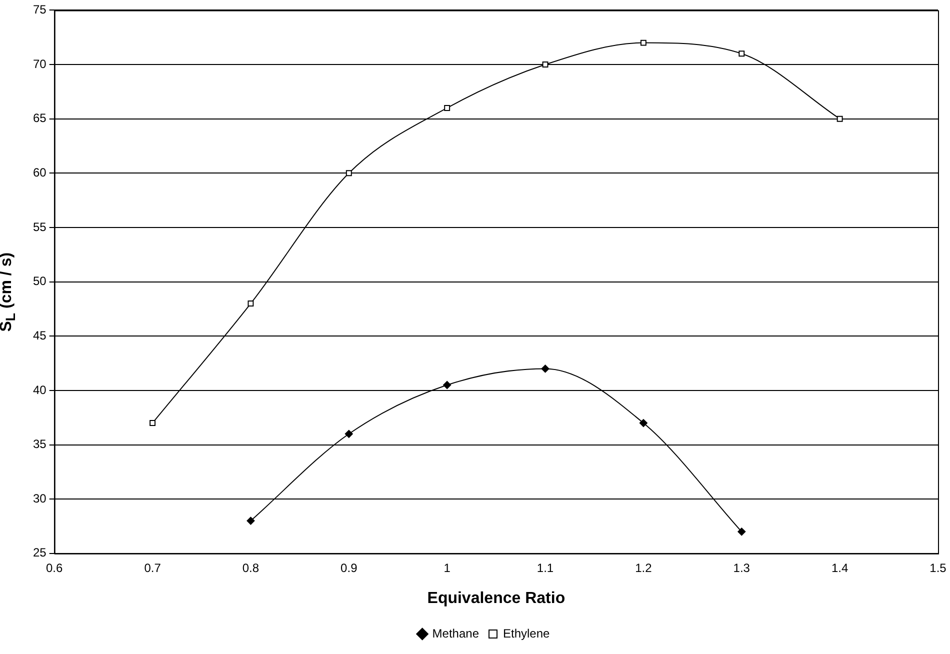 This screenshot has width=950, height=654. Describe the element at coordinates (39, 335) in the screenshot. I see `y-tick-label: 45` at that location.